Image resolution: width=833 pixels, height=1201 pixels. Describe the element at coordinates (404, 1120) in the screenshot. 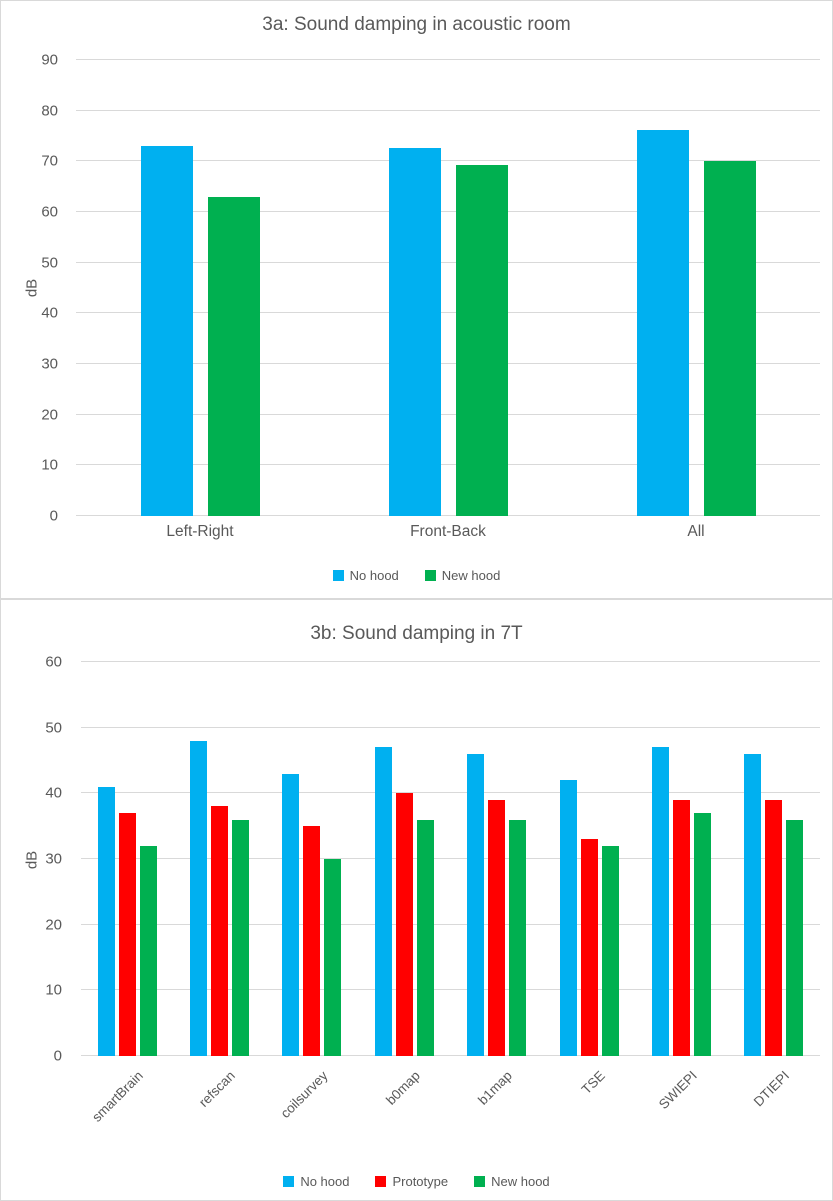

I see `x-axis-category-label: b0map` at that location.